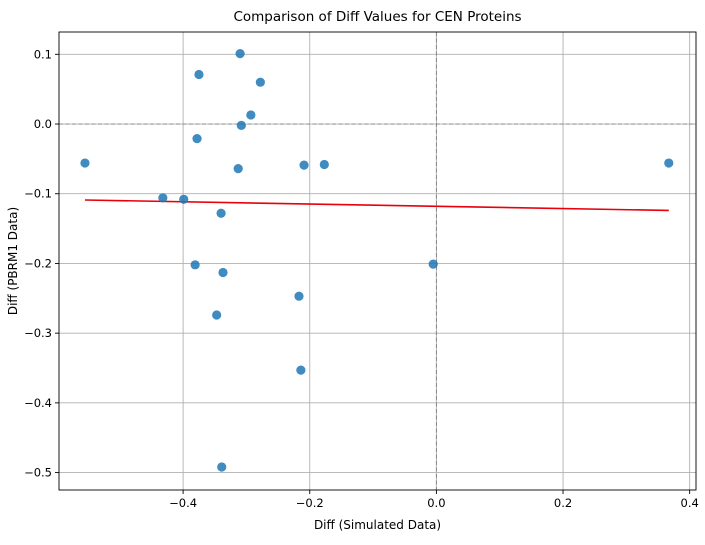 The height and width of the screenshot is (545, 705). I want to click on y-tick-label: −0.3, so click(38, 333).